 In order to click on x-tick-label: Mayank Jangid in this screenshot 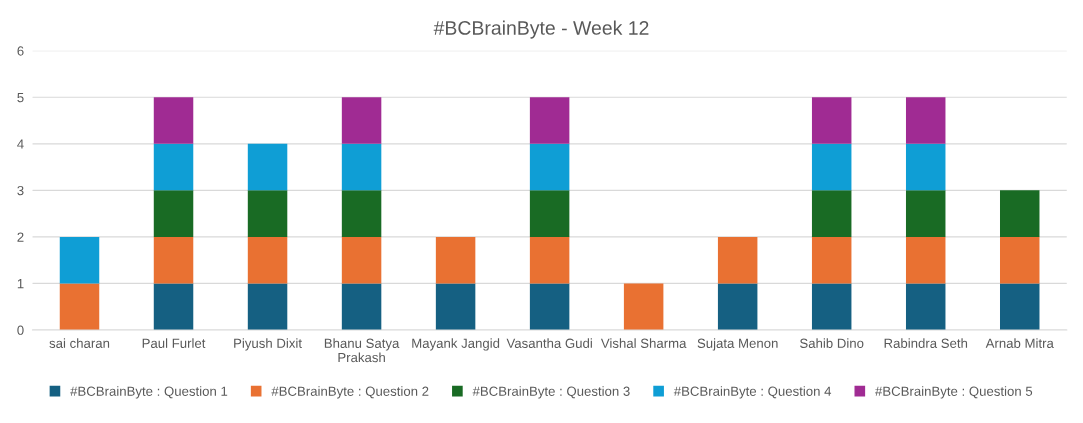, I will do `click(456, 344)`.